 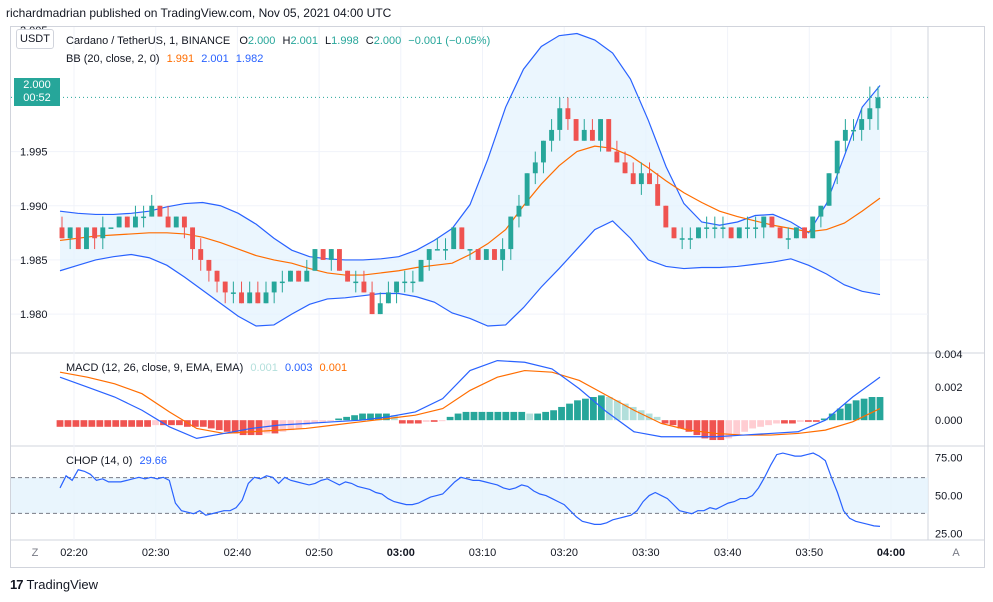 I want to click on chop-value: 29.66, so click(x=153, y=461).